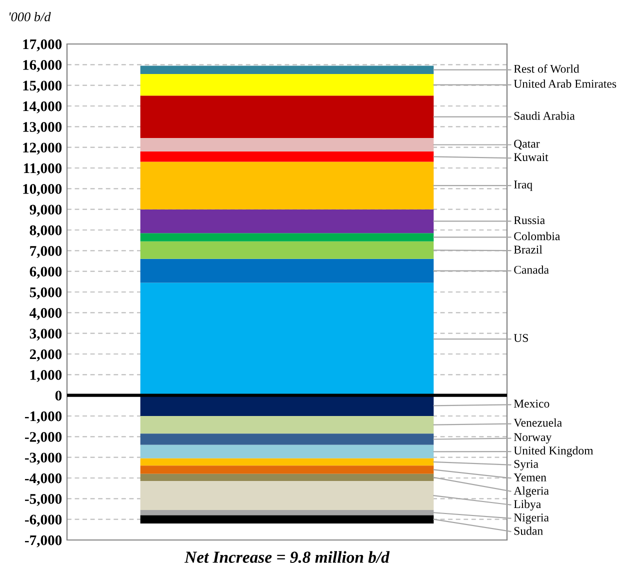 The width and height of the screenshot is (624, 563). Describe the element at coordinates (43, 541) in the screenshot. I see `y-tick-label: -7,000` at that location.